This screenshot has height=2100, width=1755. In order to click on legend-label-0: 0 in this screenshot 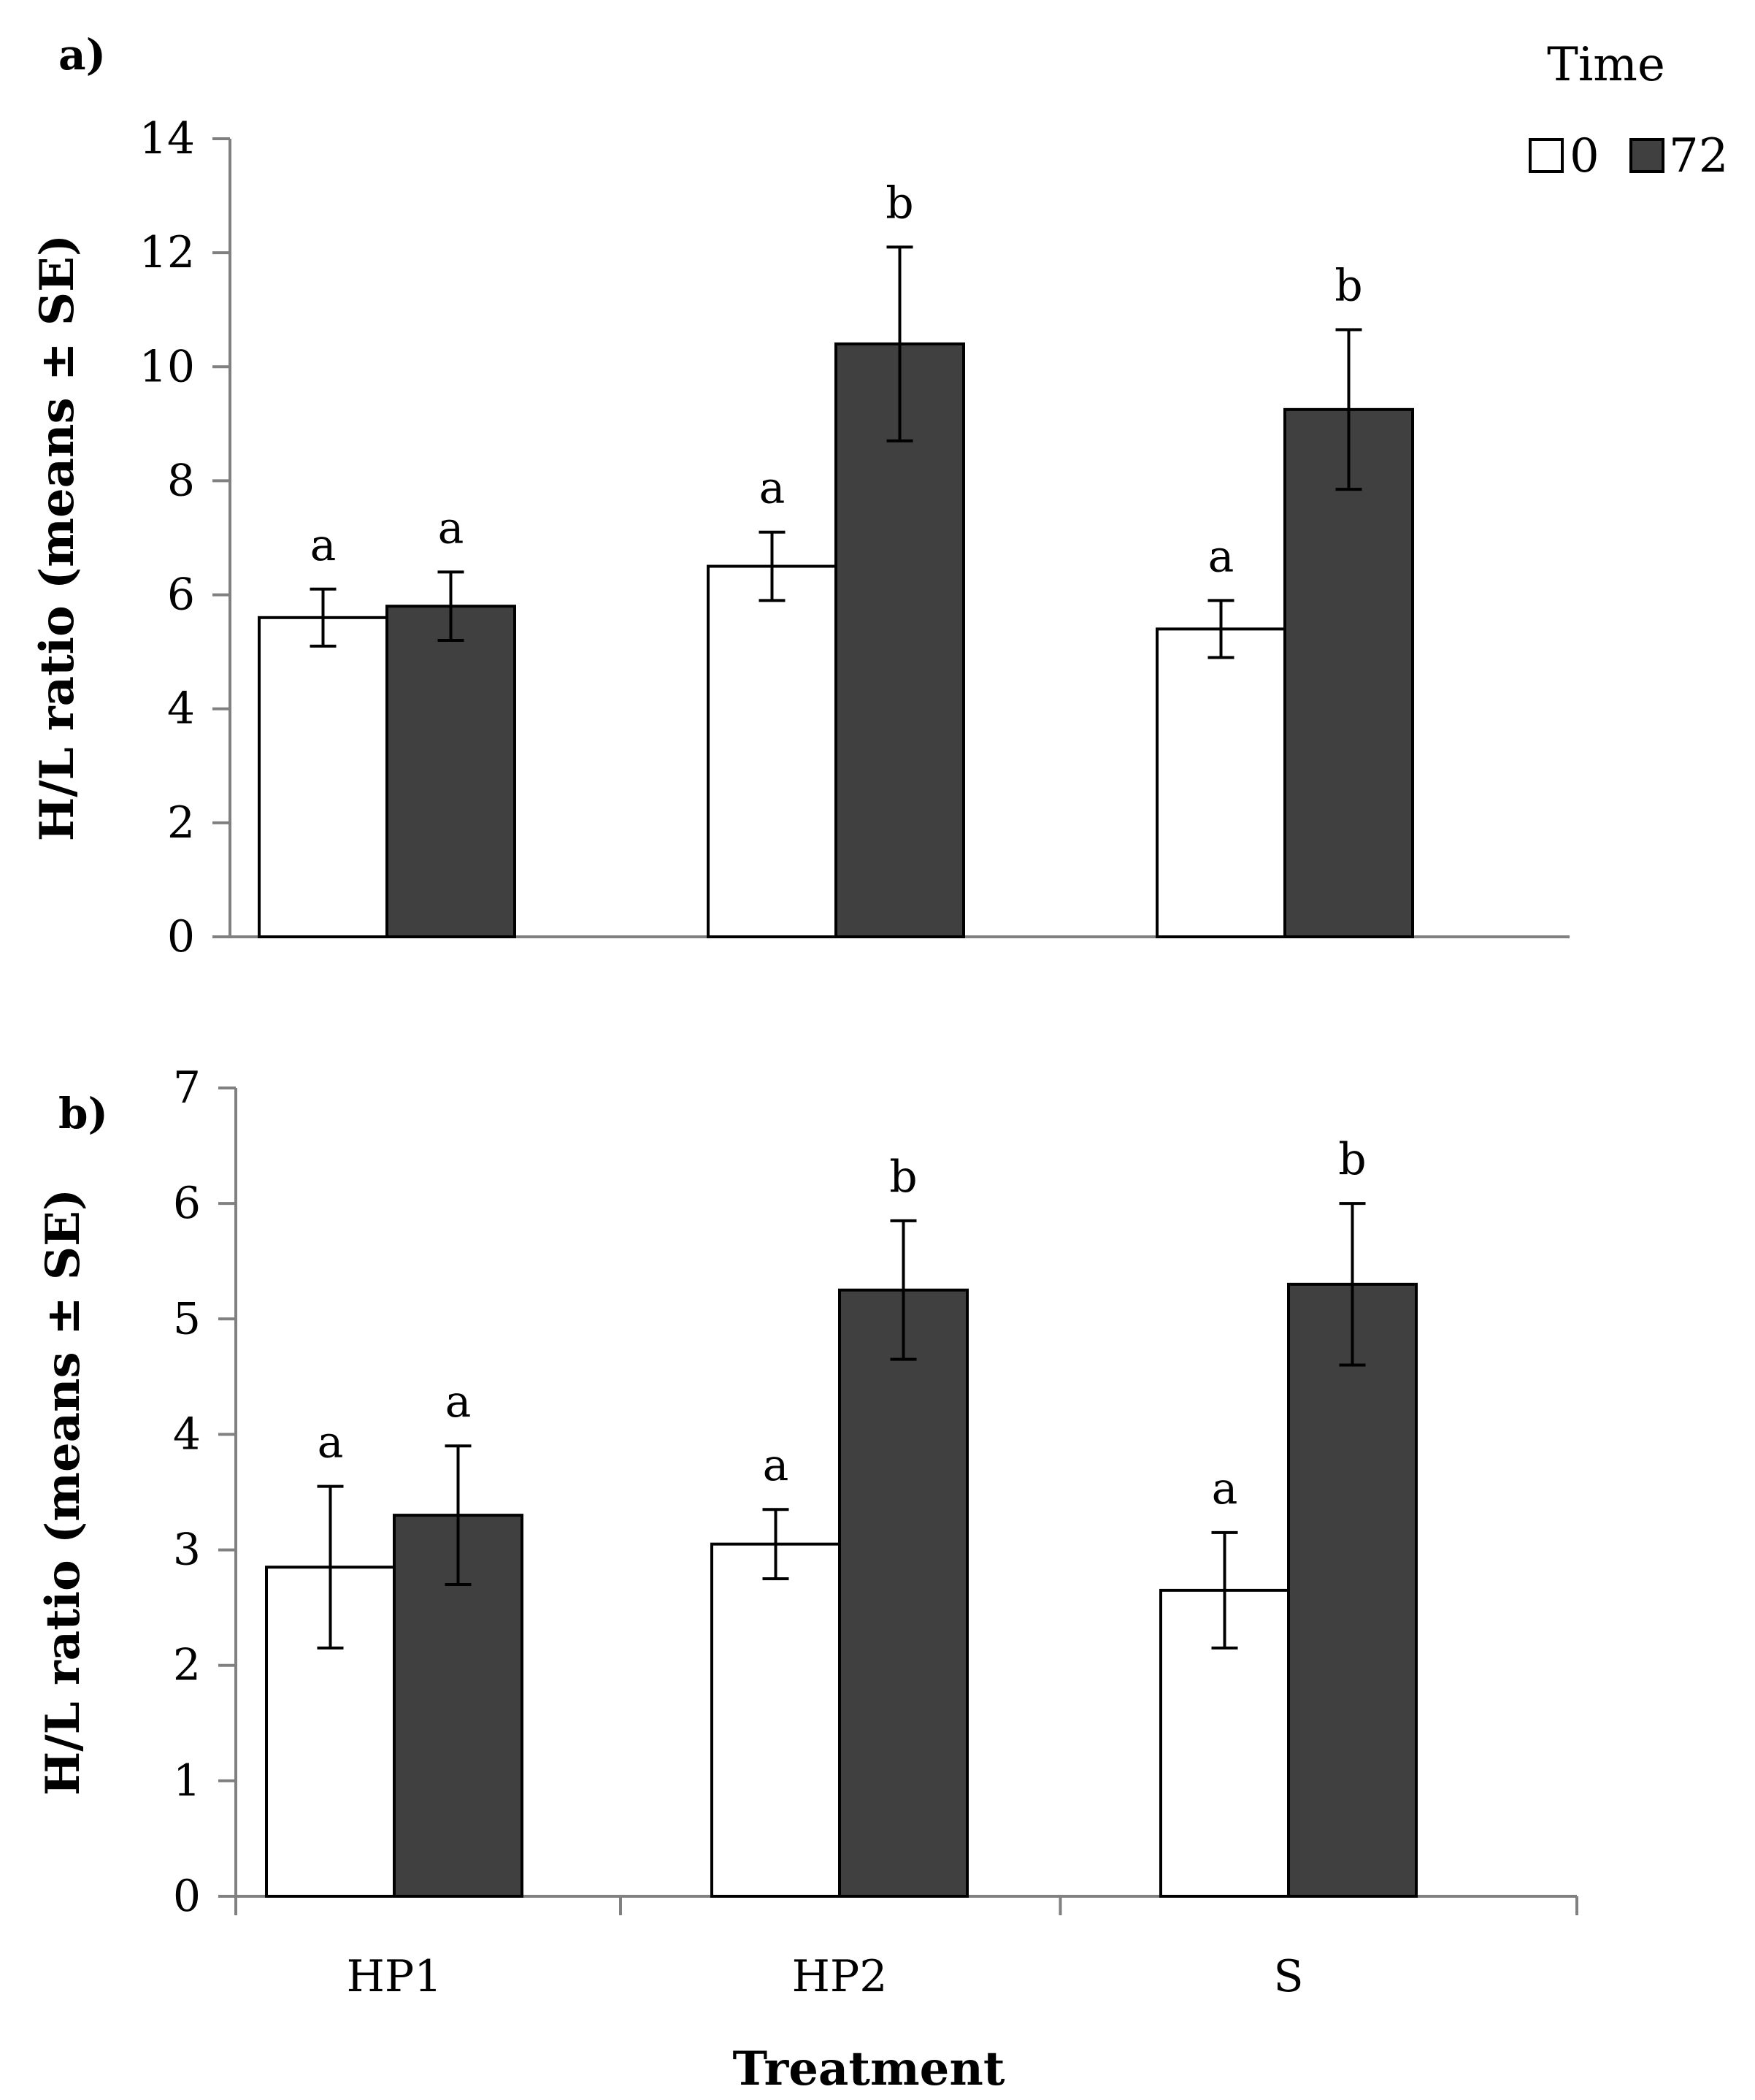, I will do `click(1585, 156)`.